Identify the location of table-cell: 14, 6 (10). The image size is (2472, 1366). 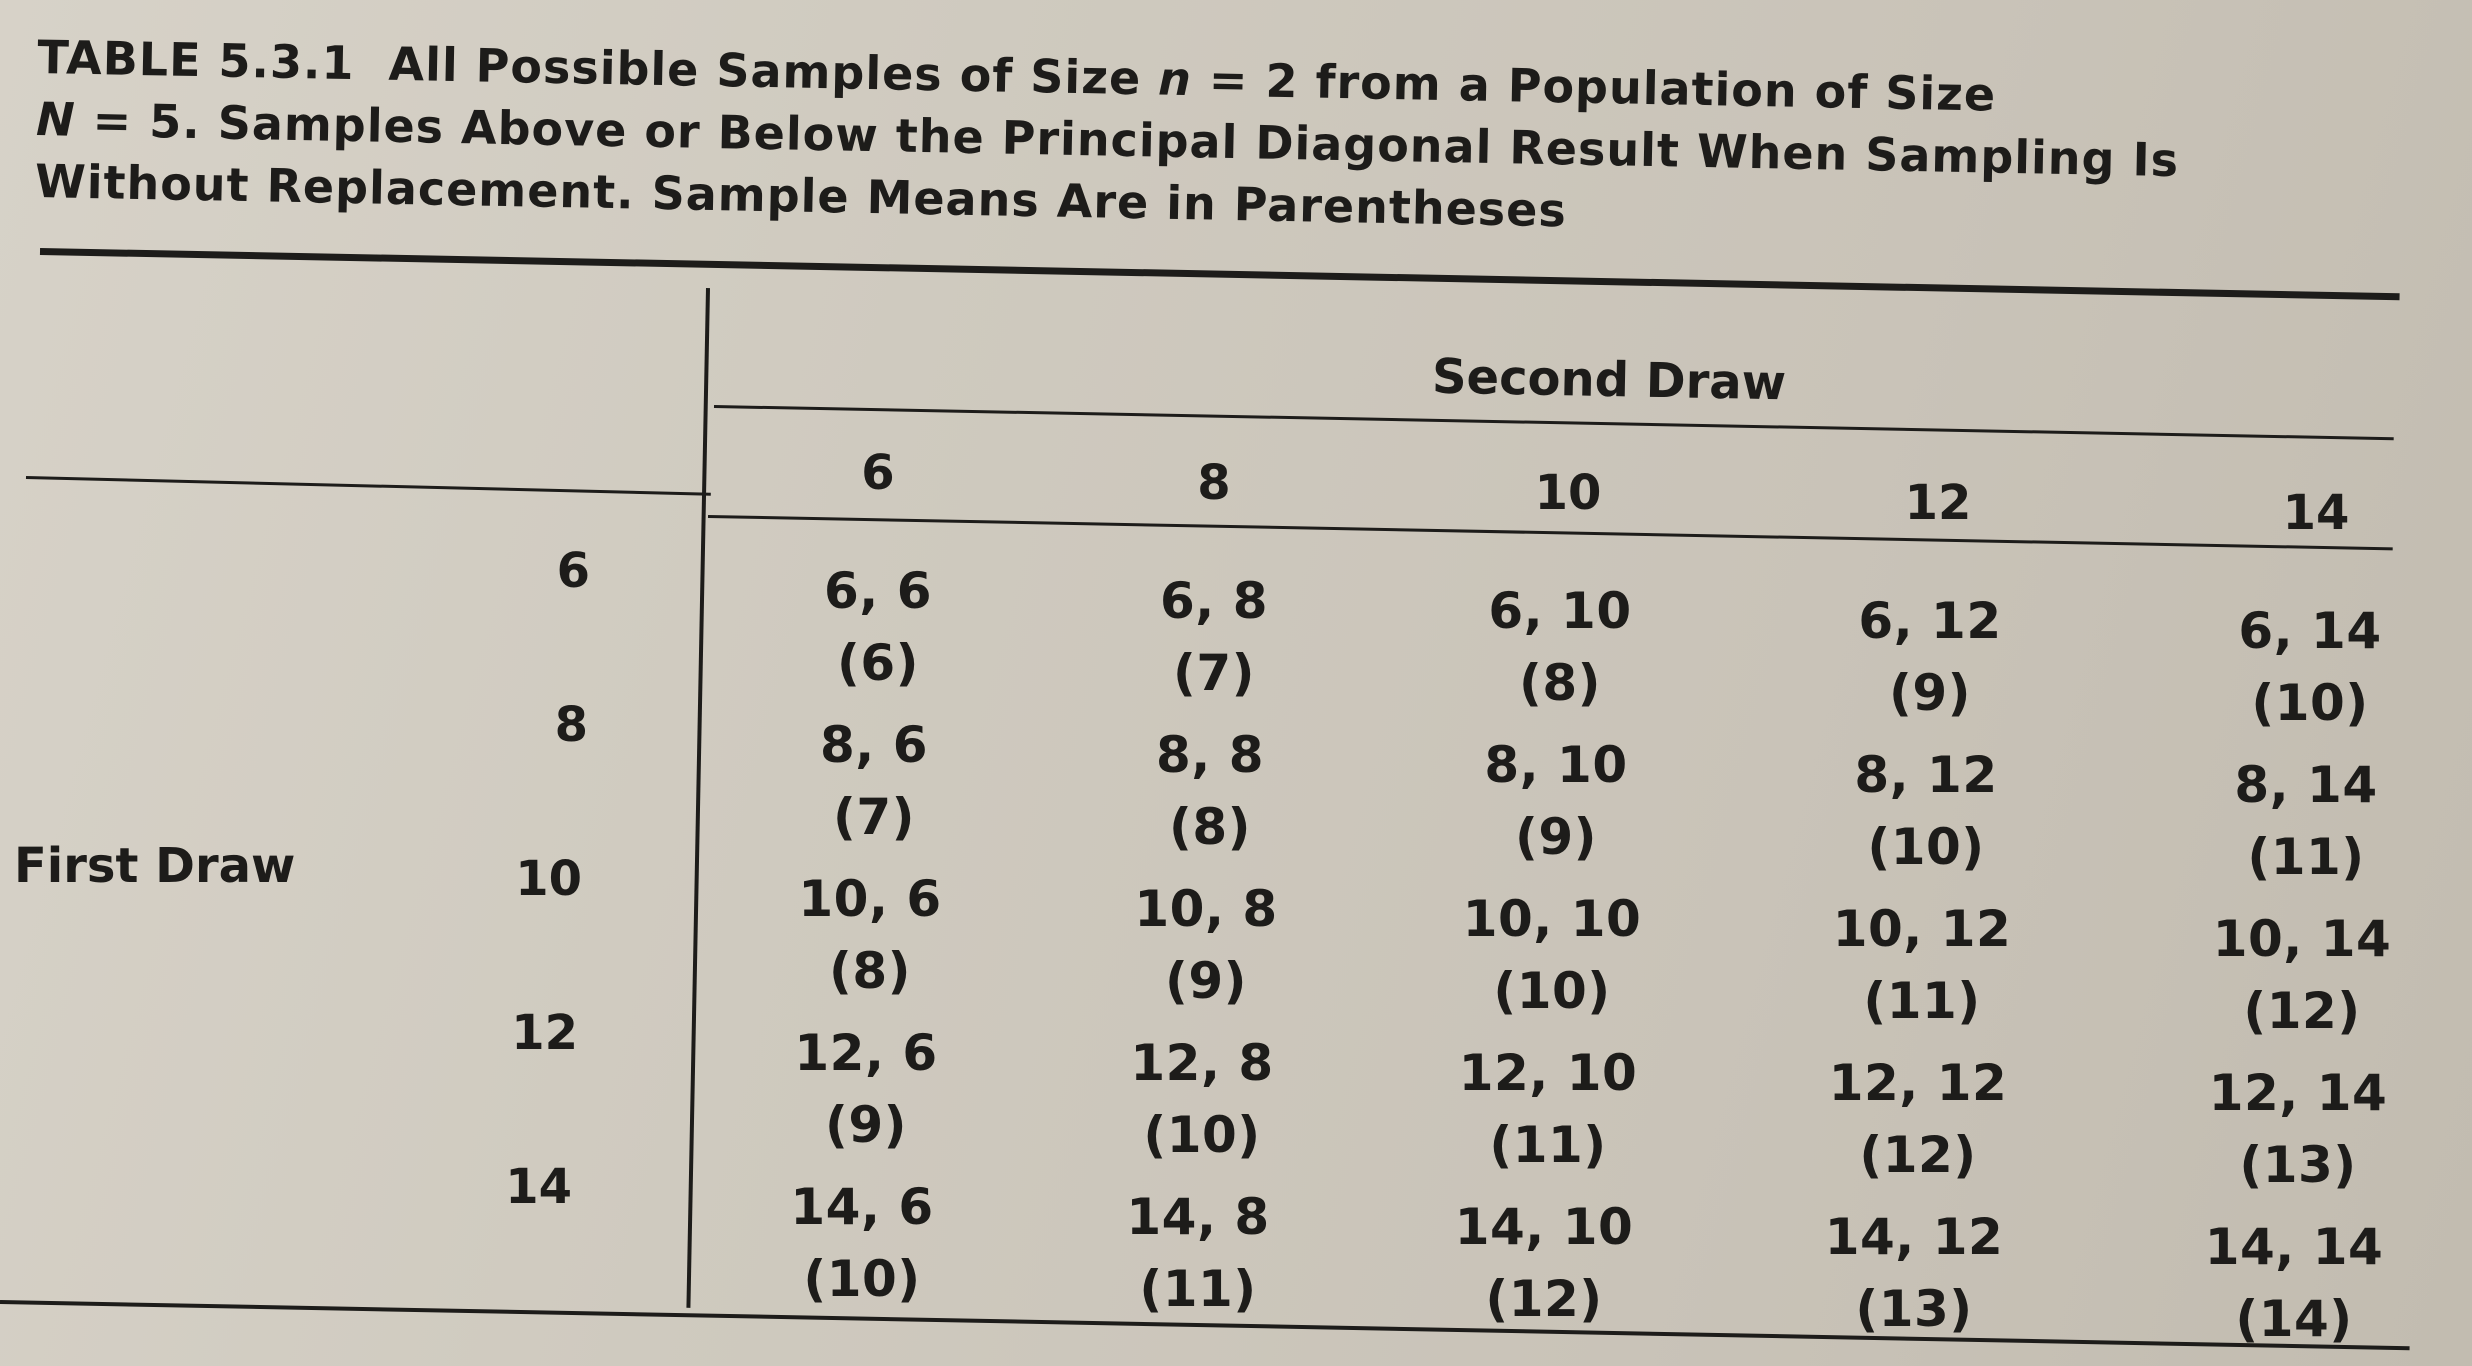
(862, 1243).